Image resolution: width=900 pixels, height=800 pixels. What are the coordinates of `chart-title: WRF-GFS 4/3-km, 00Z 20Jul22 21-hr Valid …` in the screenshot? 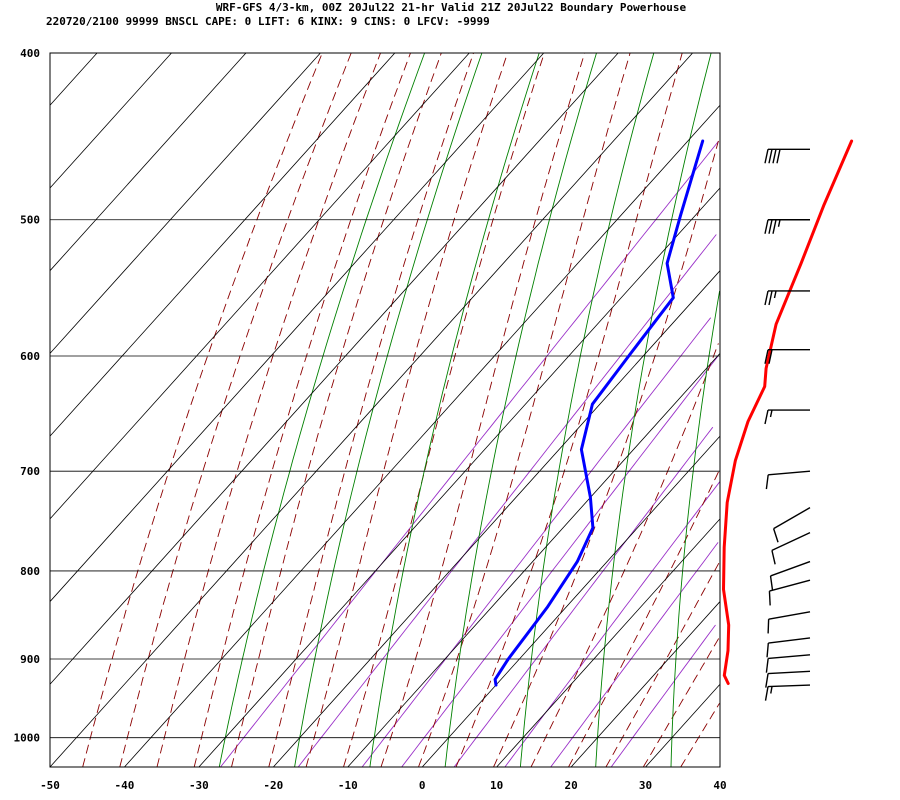 It's located at (451, 7).